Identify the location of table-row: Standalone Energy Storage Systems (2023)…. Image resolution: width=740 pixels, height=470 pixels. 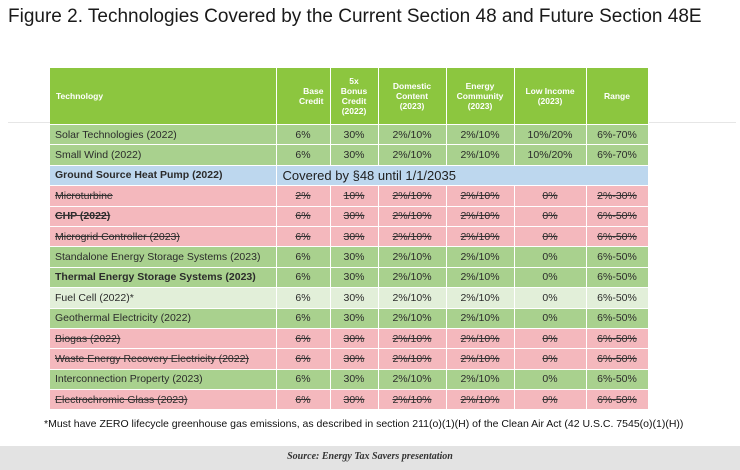
(349, 257).